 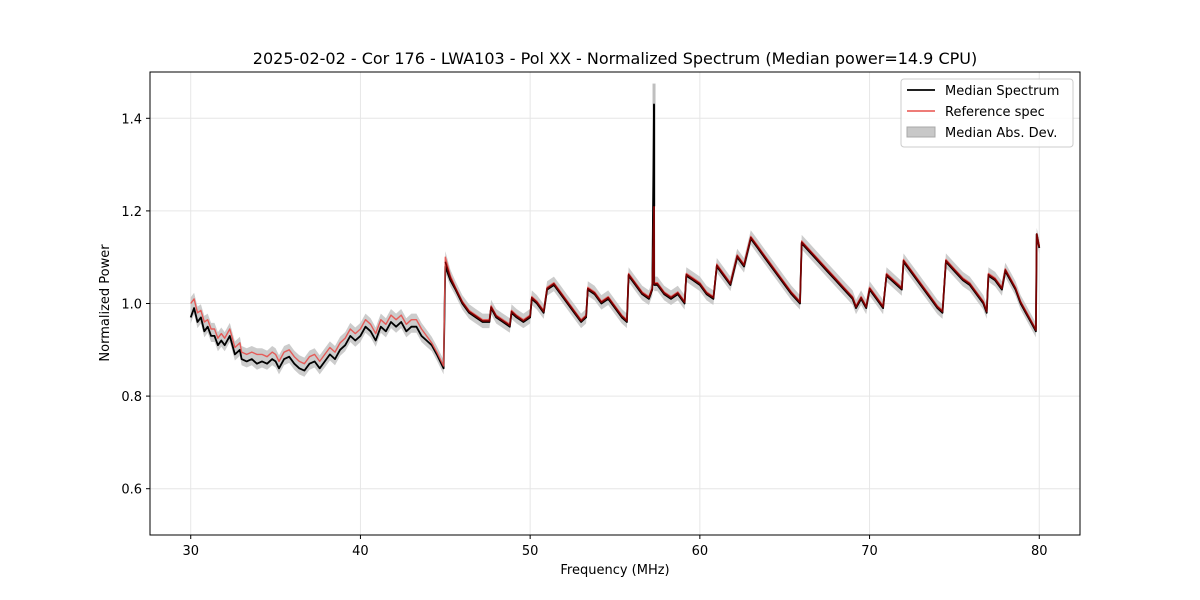 What do you see at coordinates (700, 551) in the screenshot?
I see `x-tick-label: 60` at bounding box center [700, 551].